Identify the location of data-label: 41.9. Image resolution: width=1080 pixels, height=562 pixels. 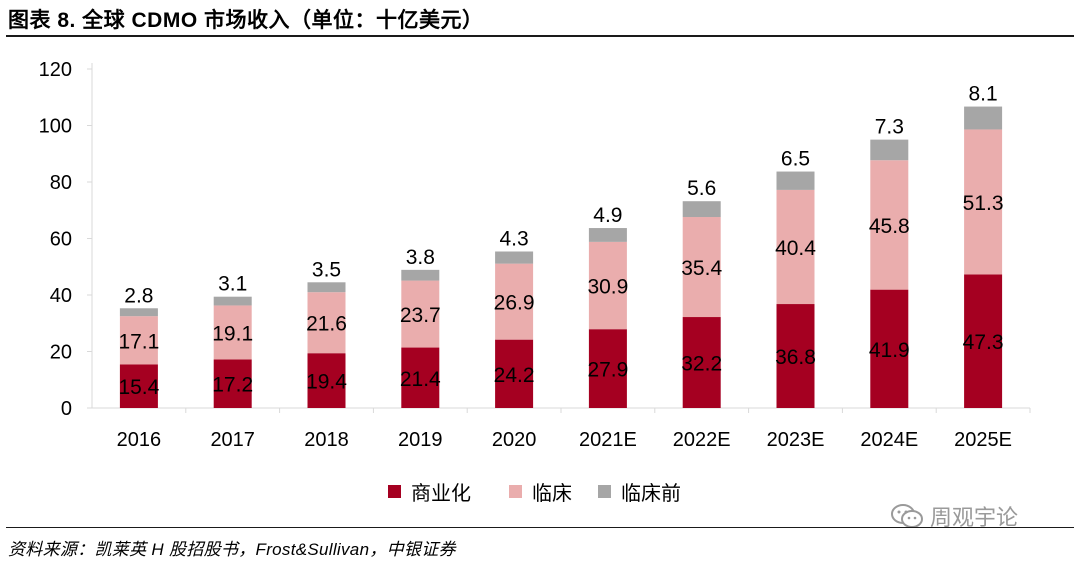
(889, 350).